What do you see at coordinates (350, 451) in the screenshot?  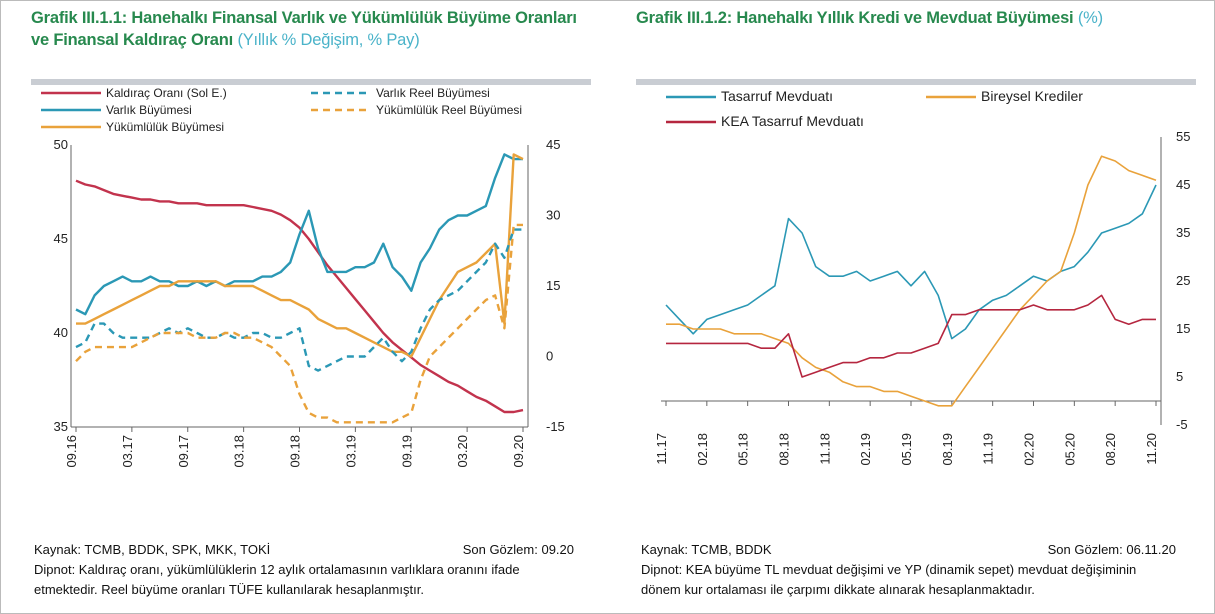 I see `x-tick-label: 03.19` at bounding box center [350, 451].